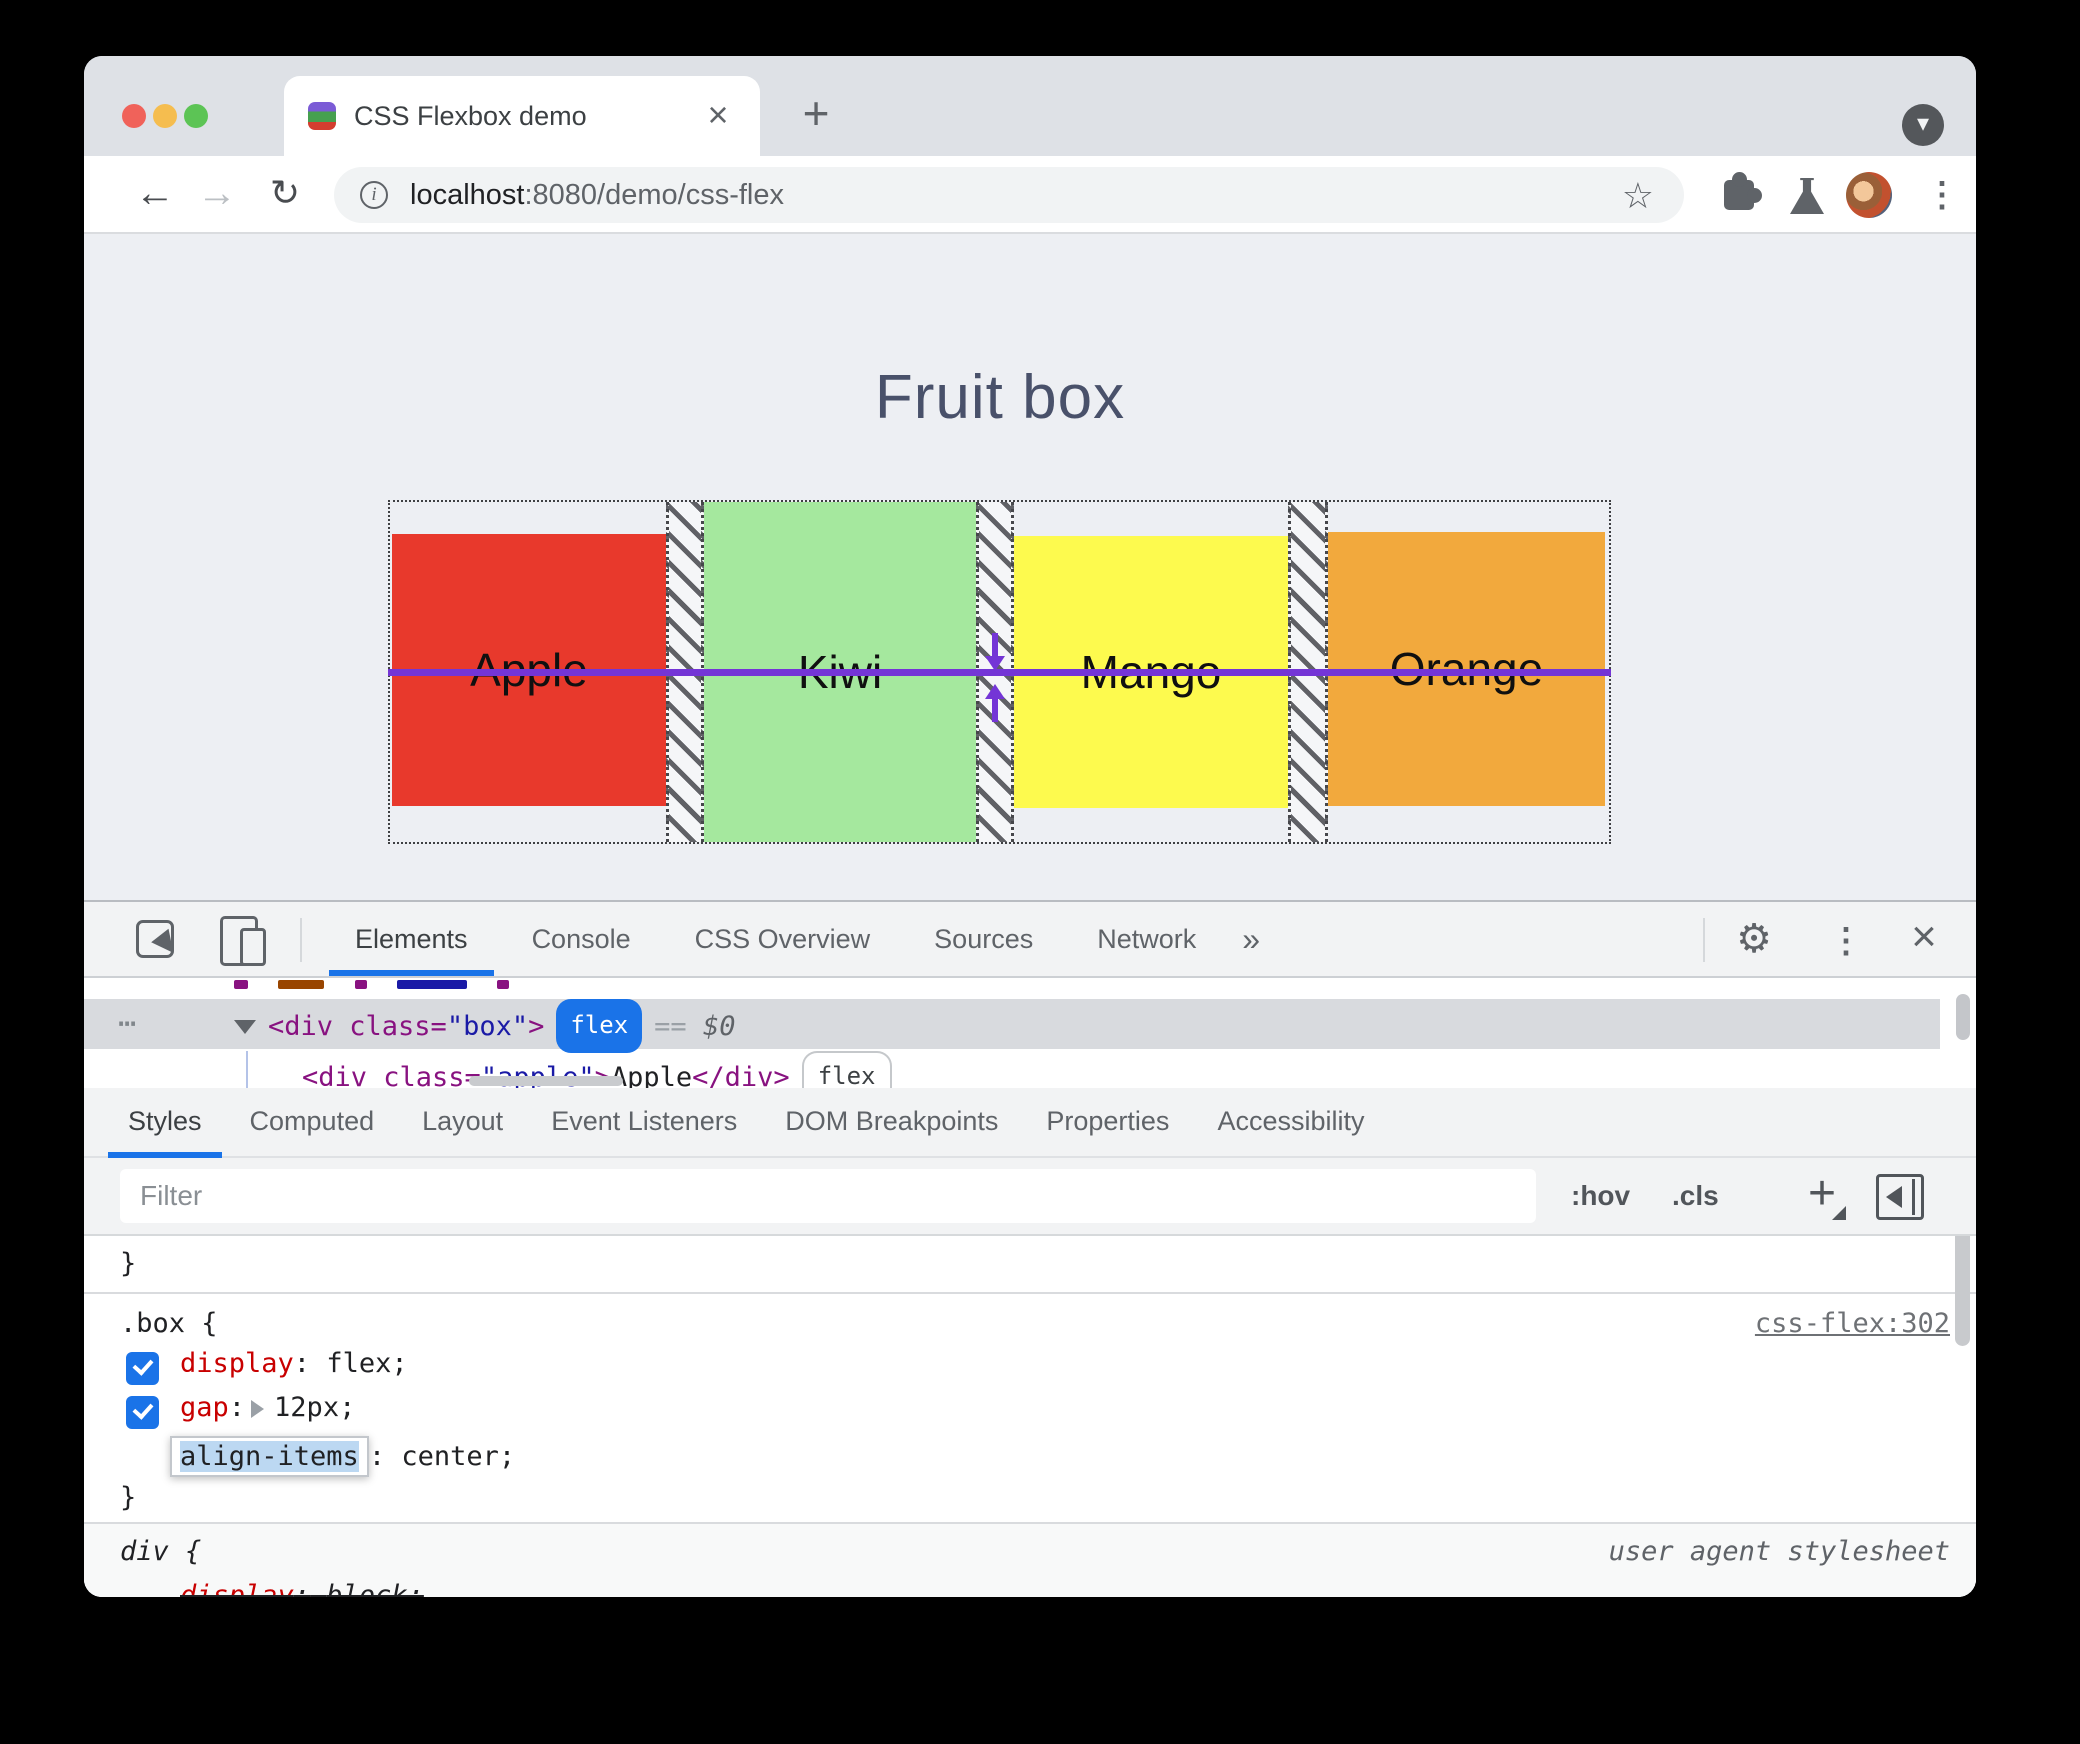  What do you see at coordinates (1962, 1291) in the screenshot?
I see `styles-vertical-scrollbar` at bounding box center [1962, 1291].